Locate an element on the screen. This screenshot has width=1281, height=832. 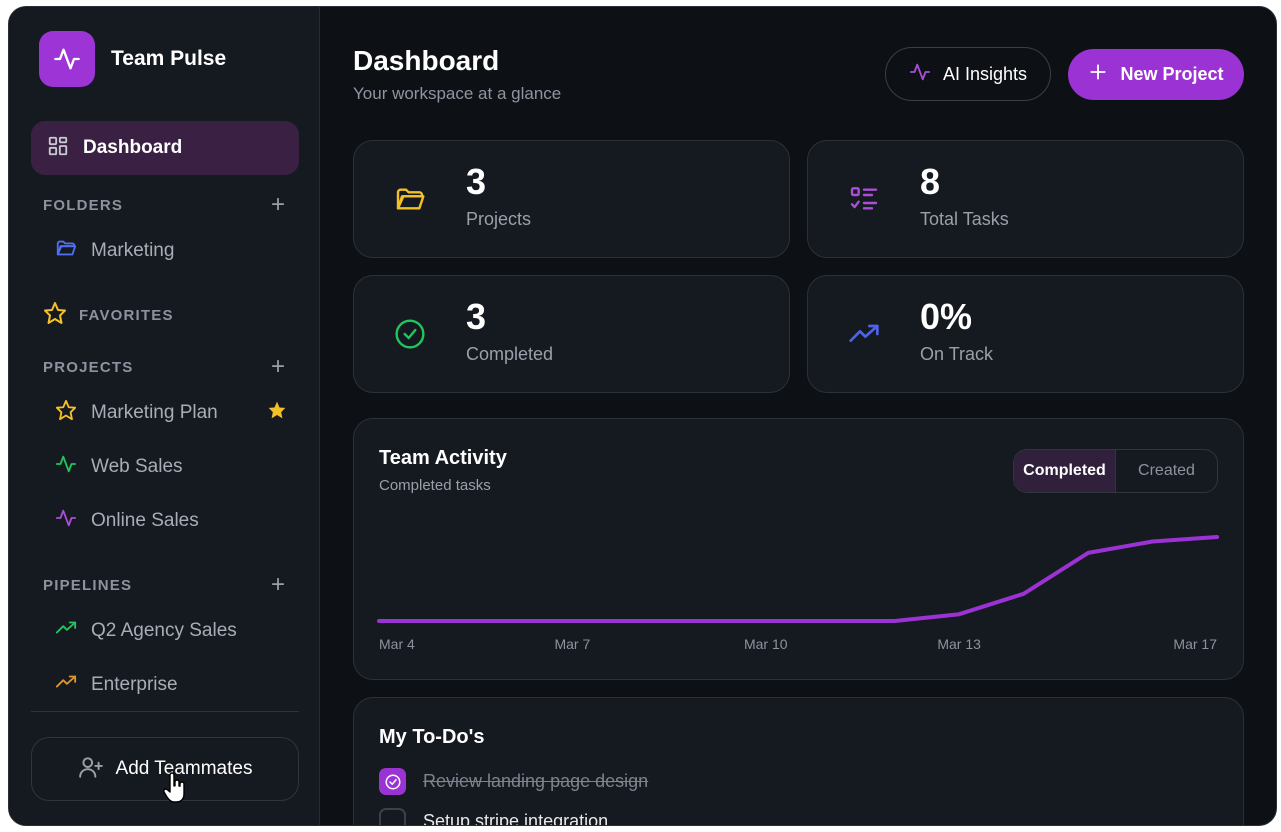
projects-title: PROJECTS is located at coordinates (88, 367).